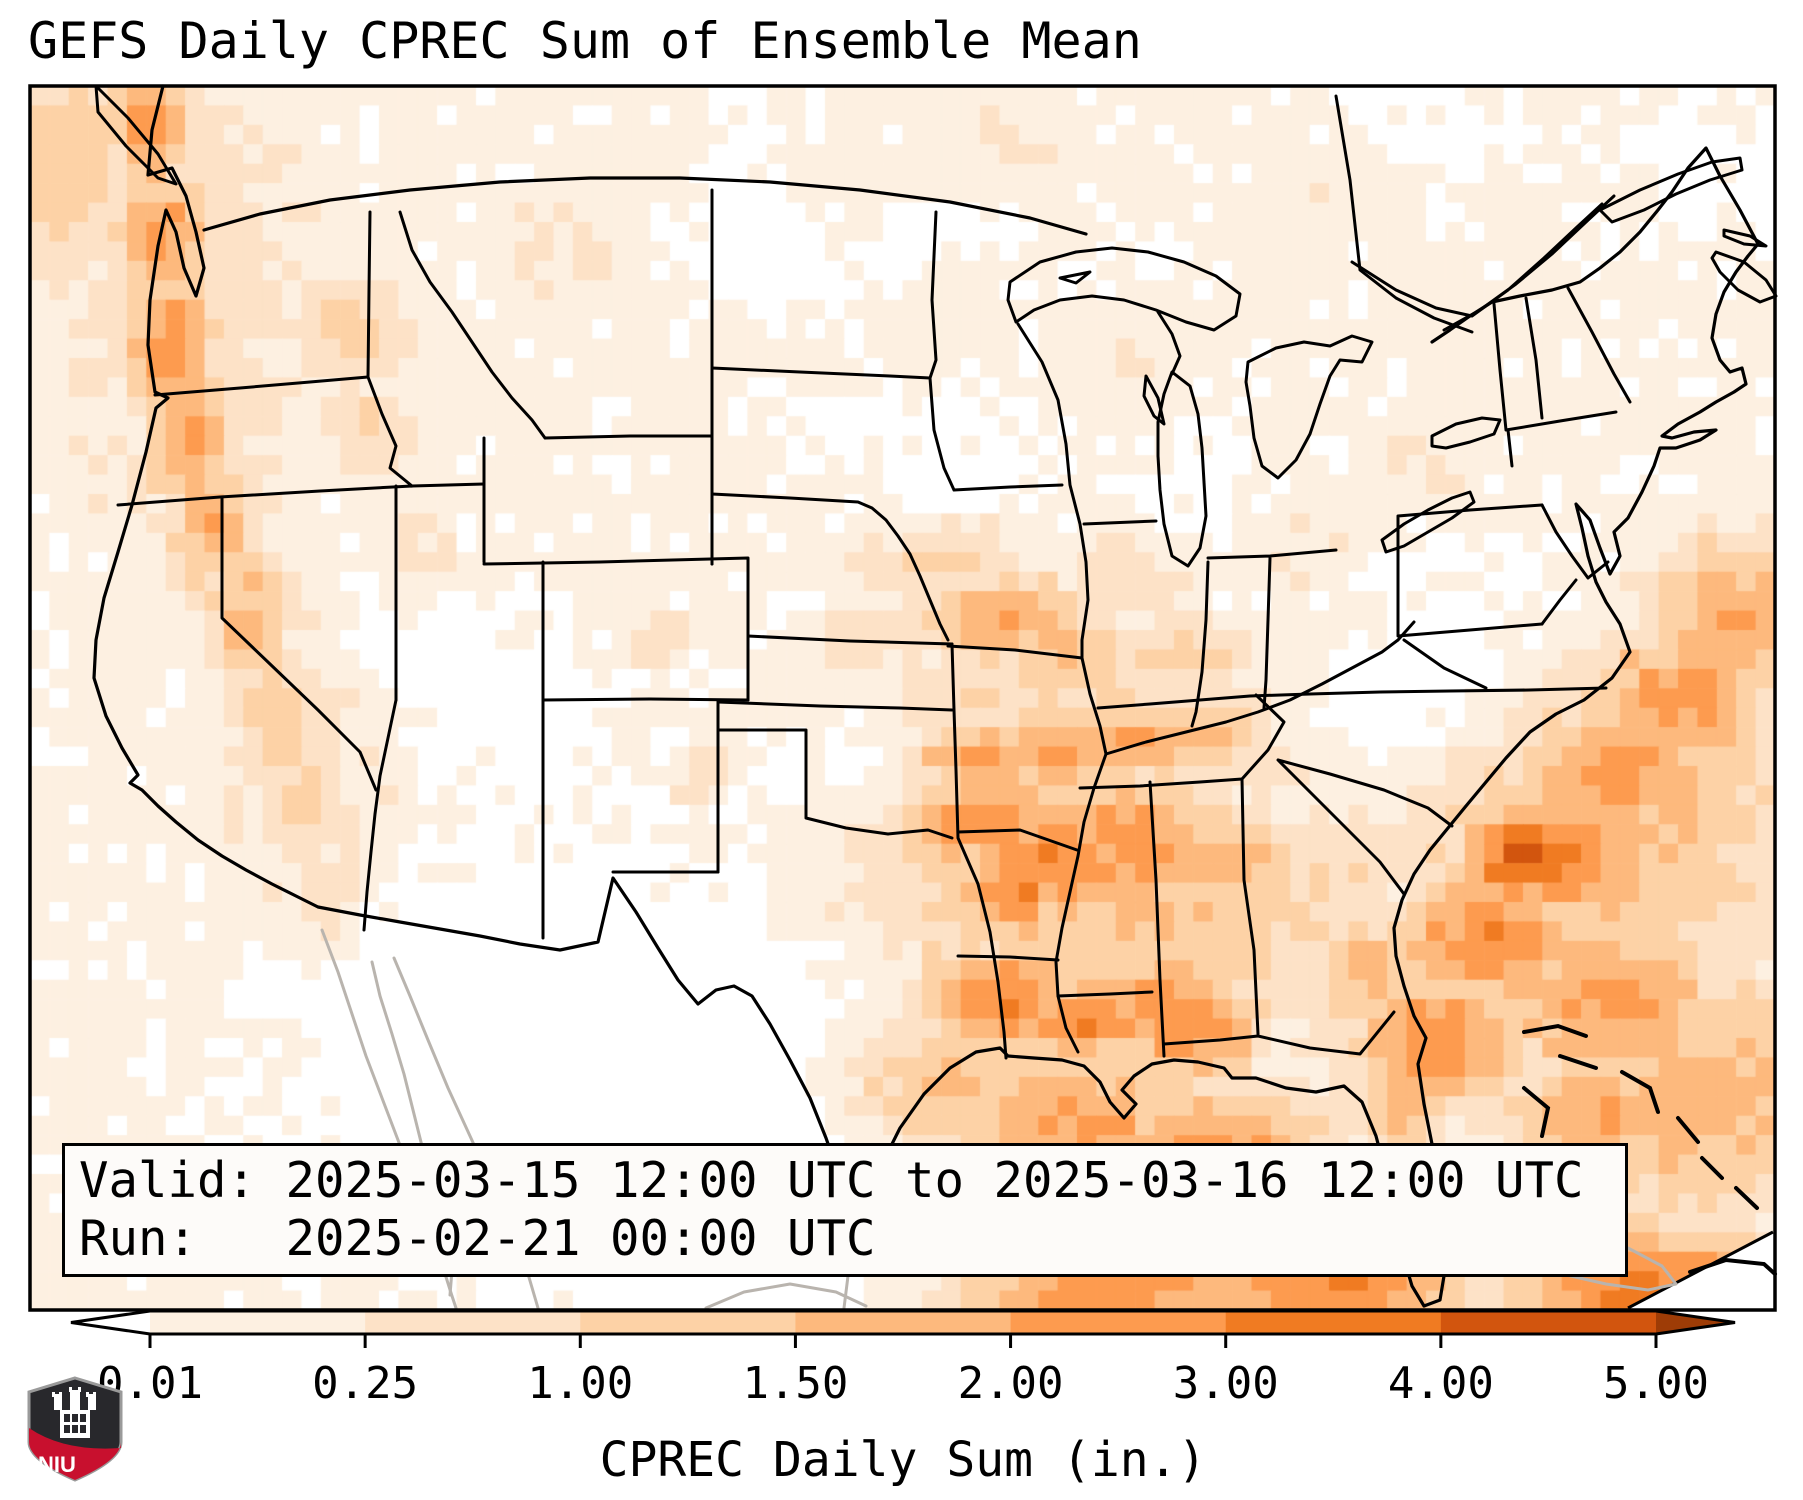  I want to click on colorbar-tick-label: 2.00, so click(1010, 1383).